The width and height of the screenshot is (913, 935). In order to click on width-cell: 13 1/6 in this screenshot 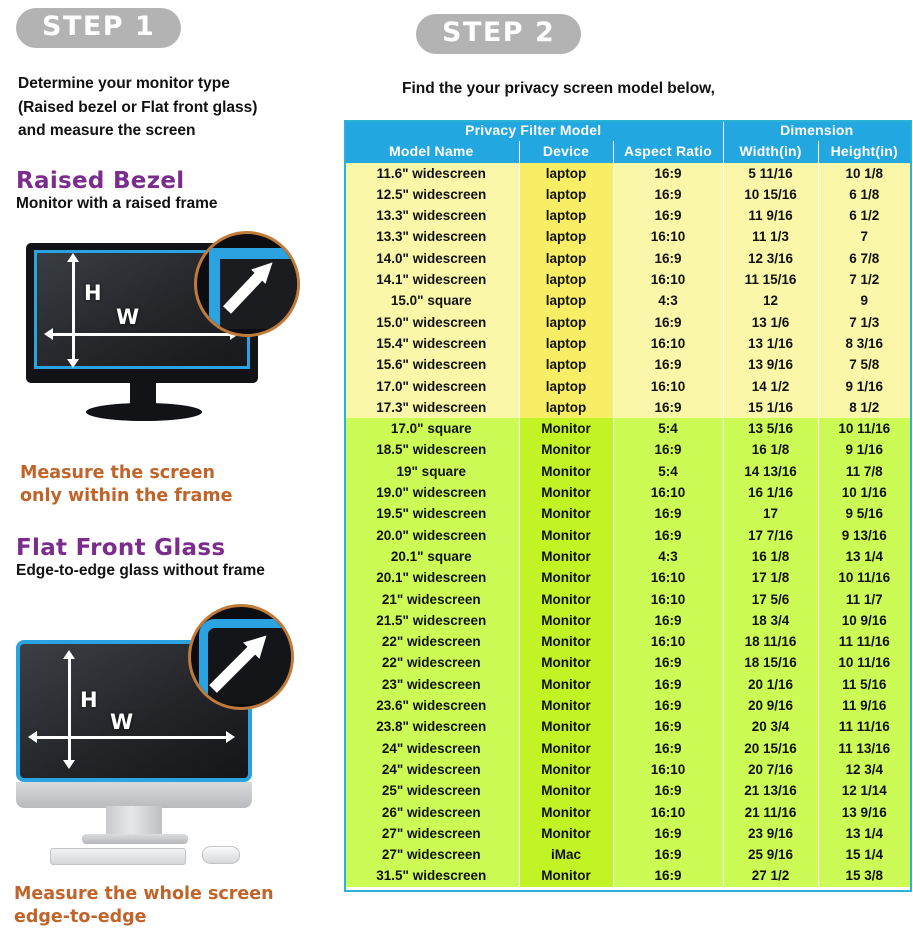, I will do `click(771, 322)`.